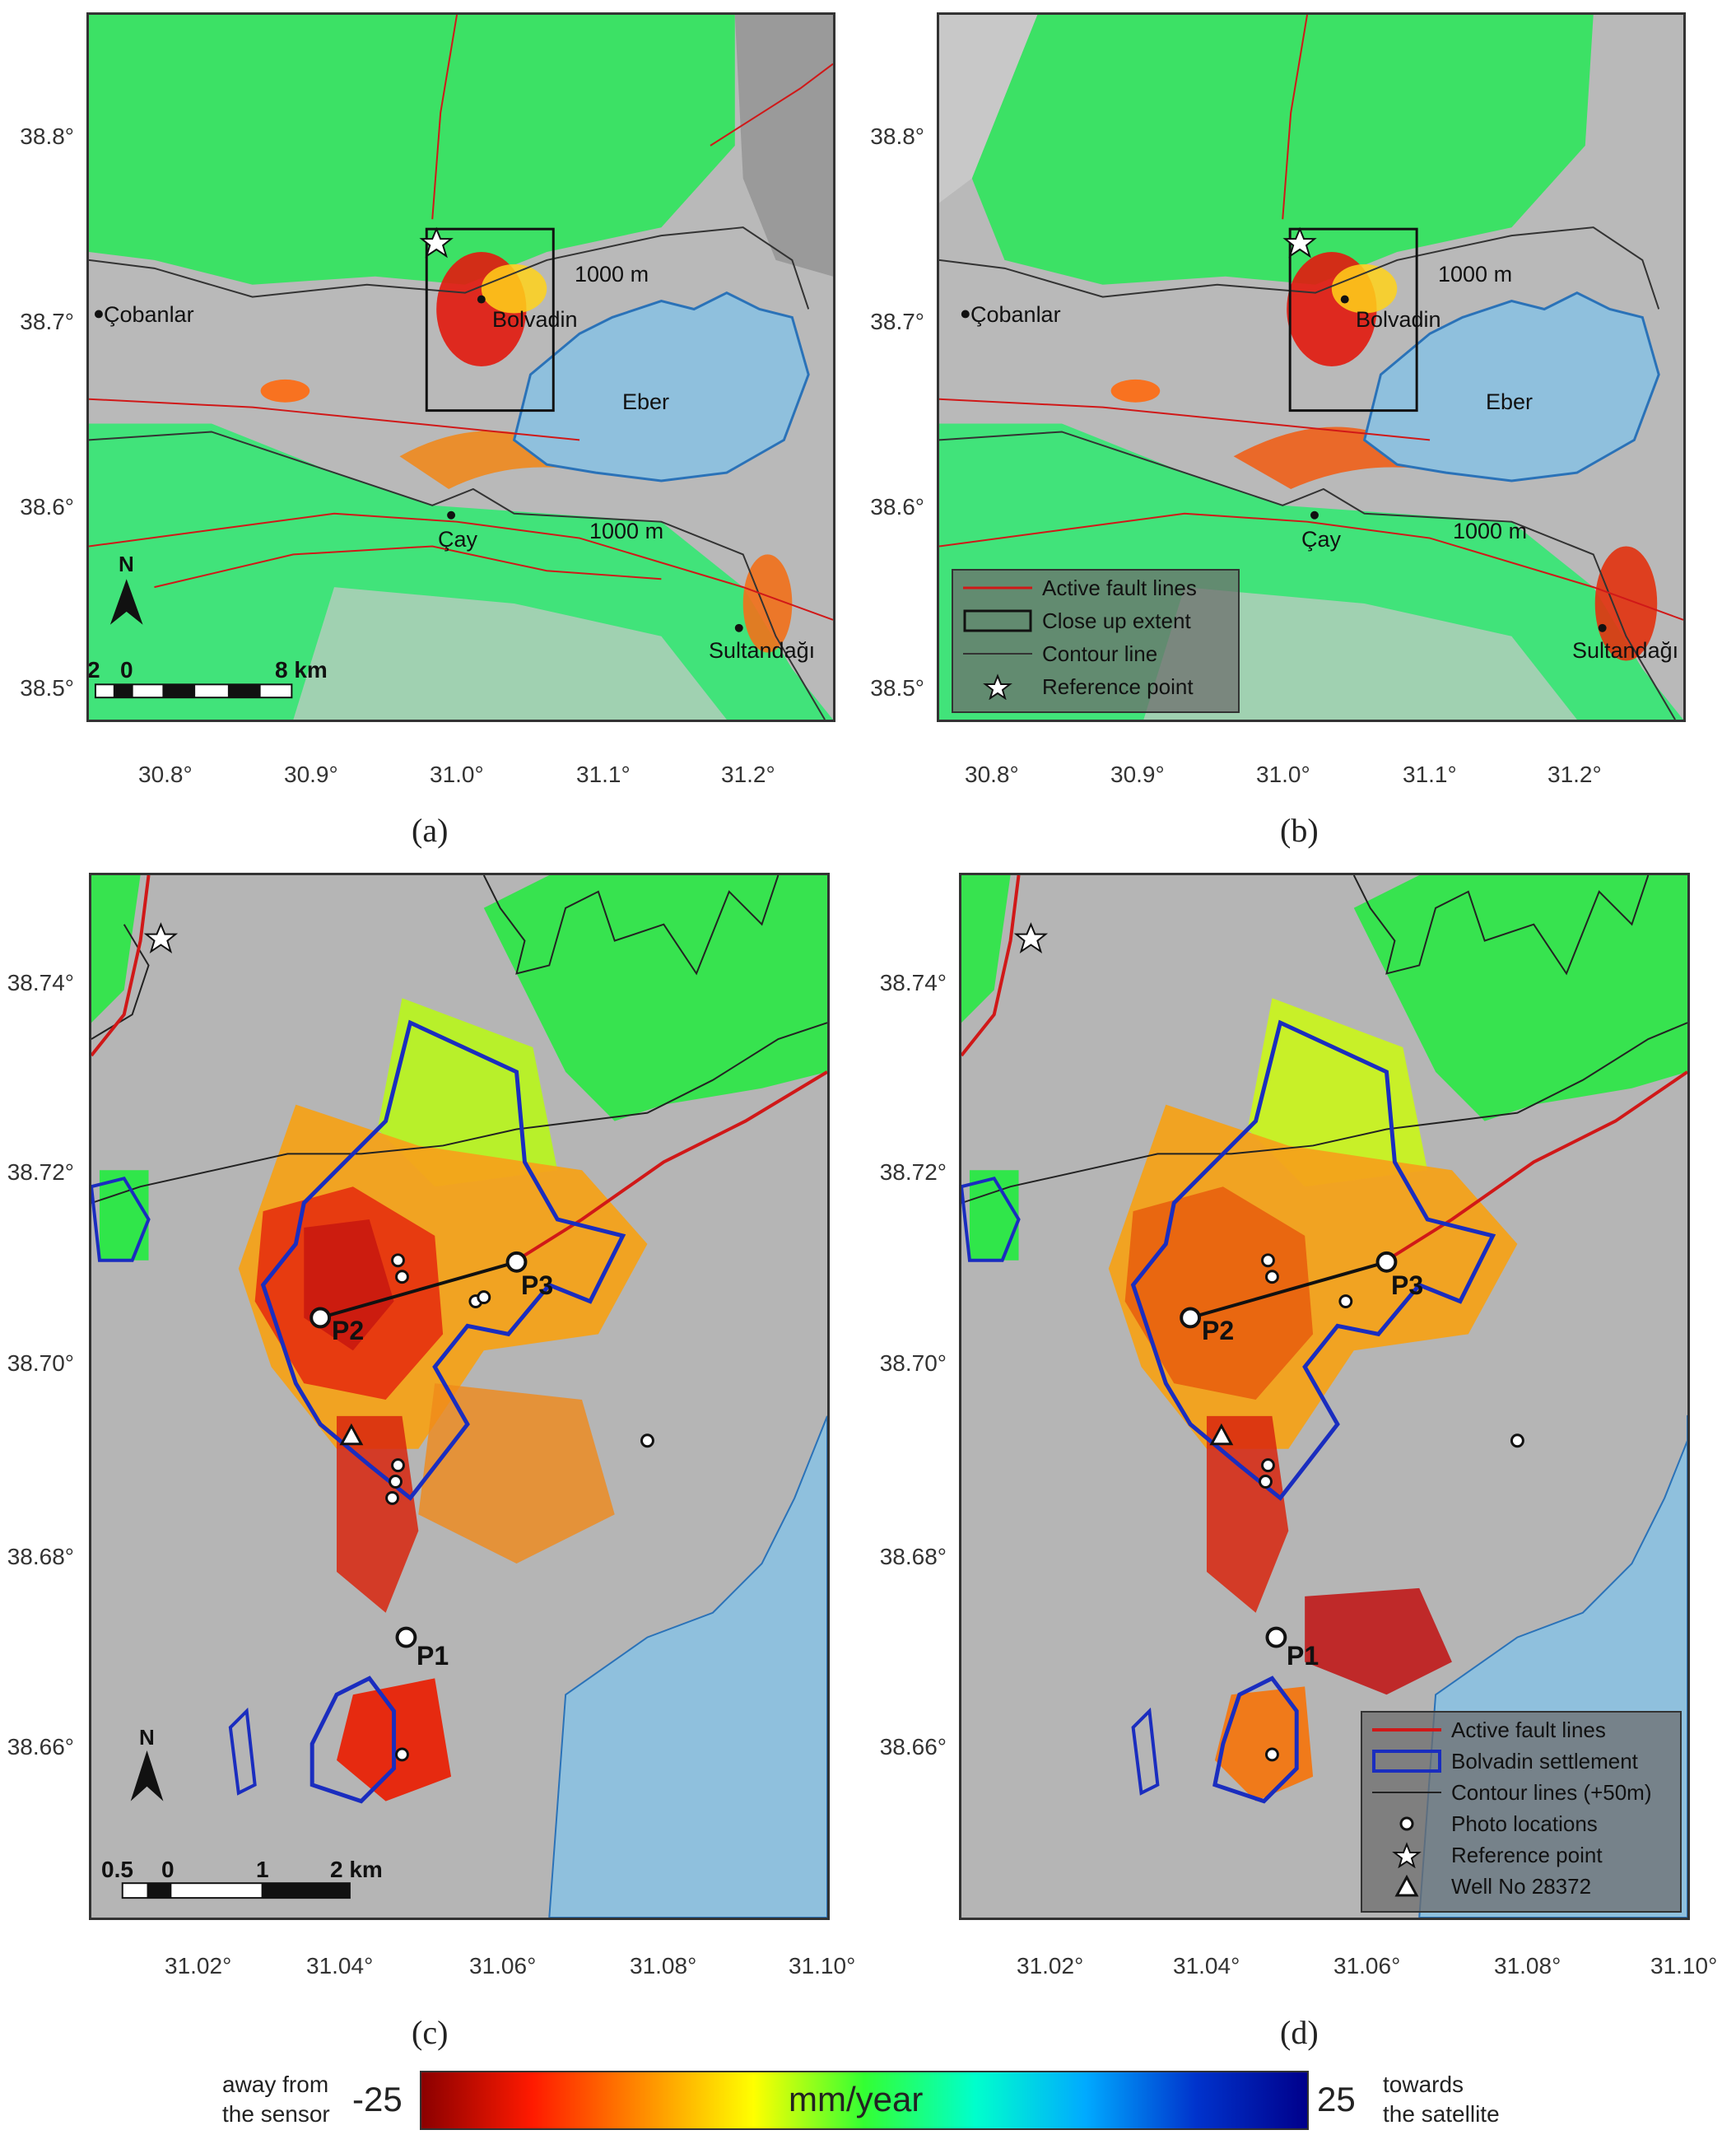  I want to click on scale-label-left: 2, so click(93, 670).